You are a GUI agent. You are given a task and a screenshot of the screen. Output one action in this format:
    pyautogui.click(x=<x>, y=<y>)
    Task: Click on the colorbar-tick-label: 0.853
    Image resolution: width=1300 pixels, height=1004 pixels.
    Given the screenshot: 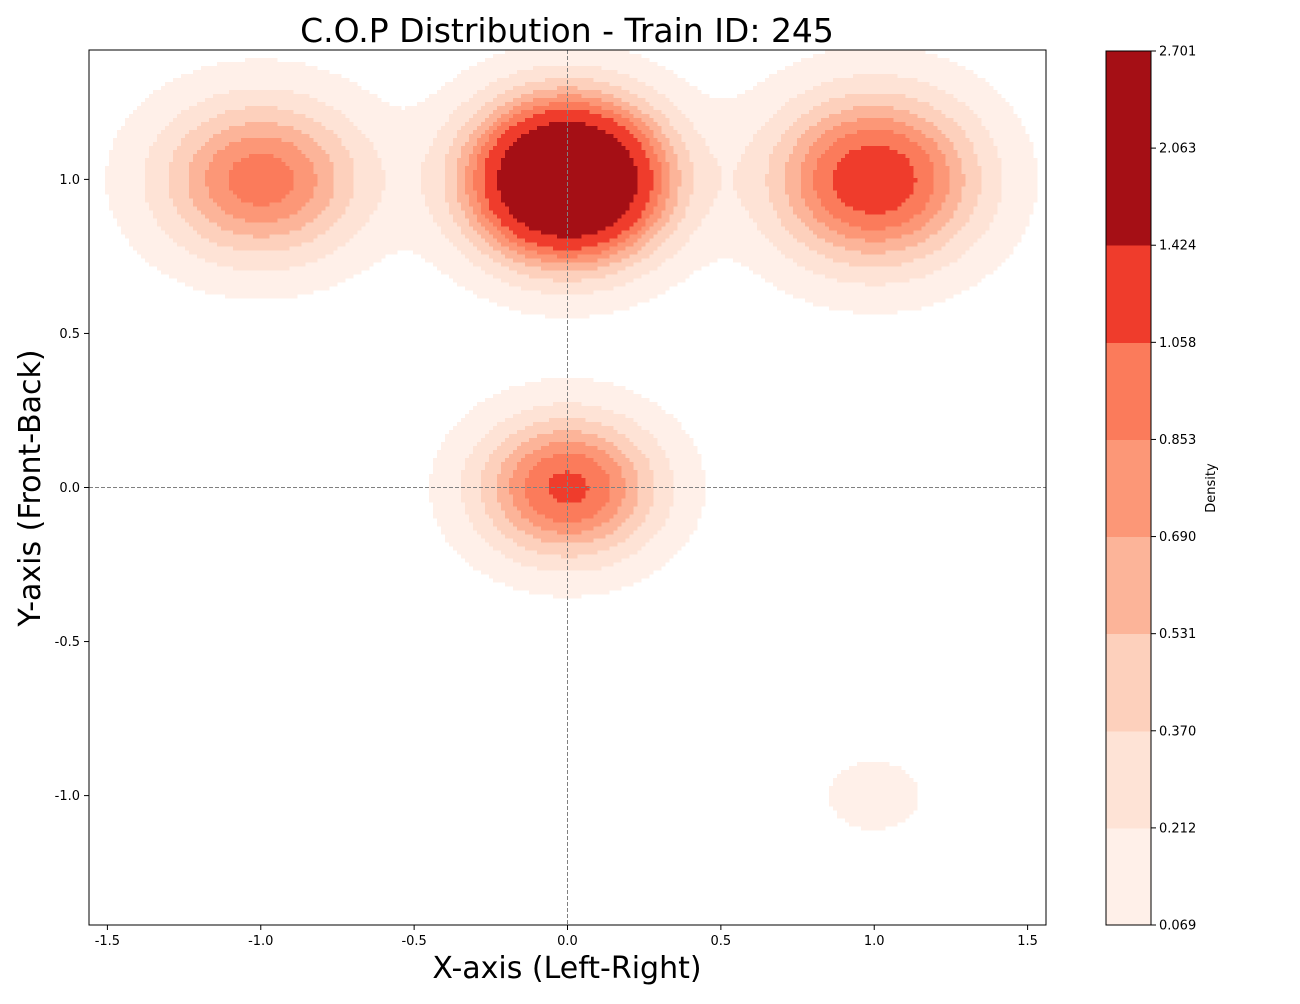 What is the action you would take?
    pyautogui.click(x=1177, y=440)
    